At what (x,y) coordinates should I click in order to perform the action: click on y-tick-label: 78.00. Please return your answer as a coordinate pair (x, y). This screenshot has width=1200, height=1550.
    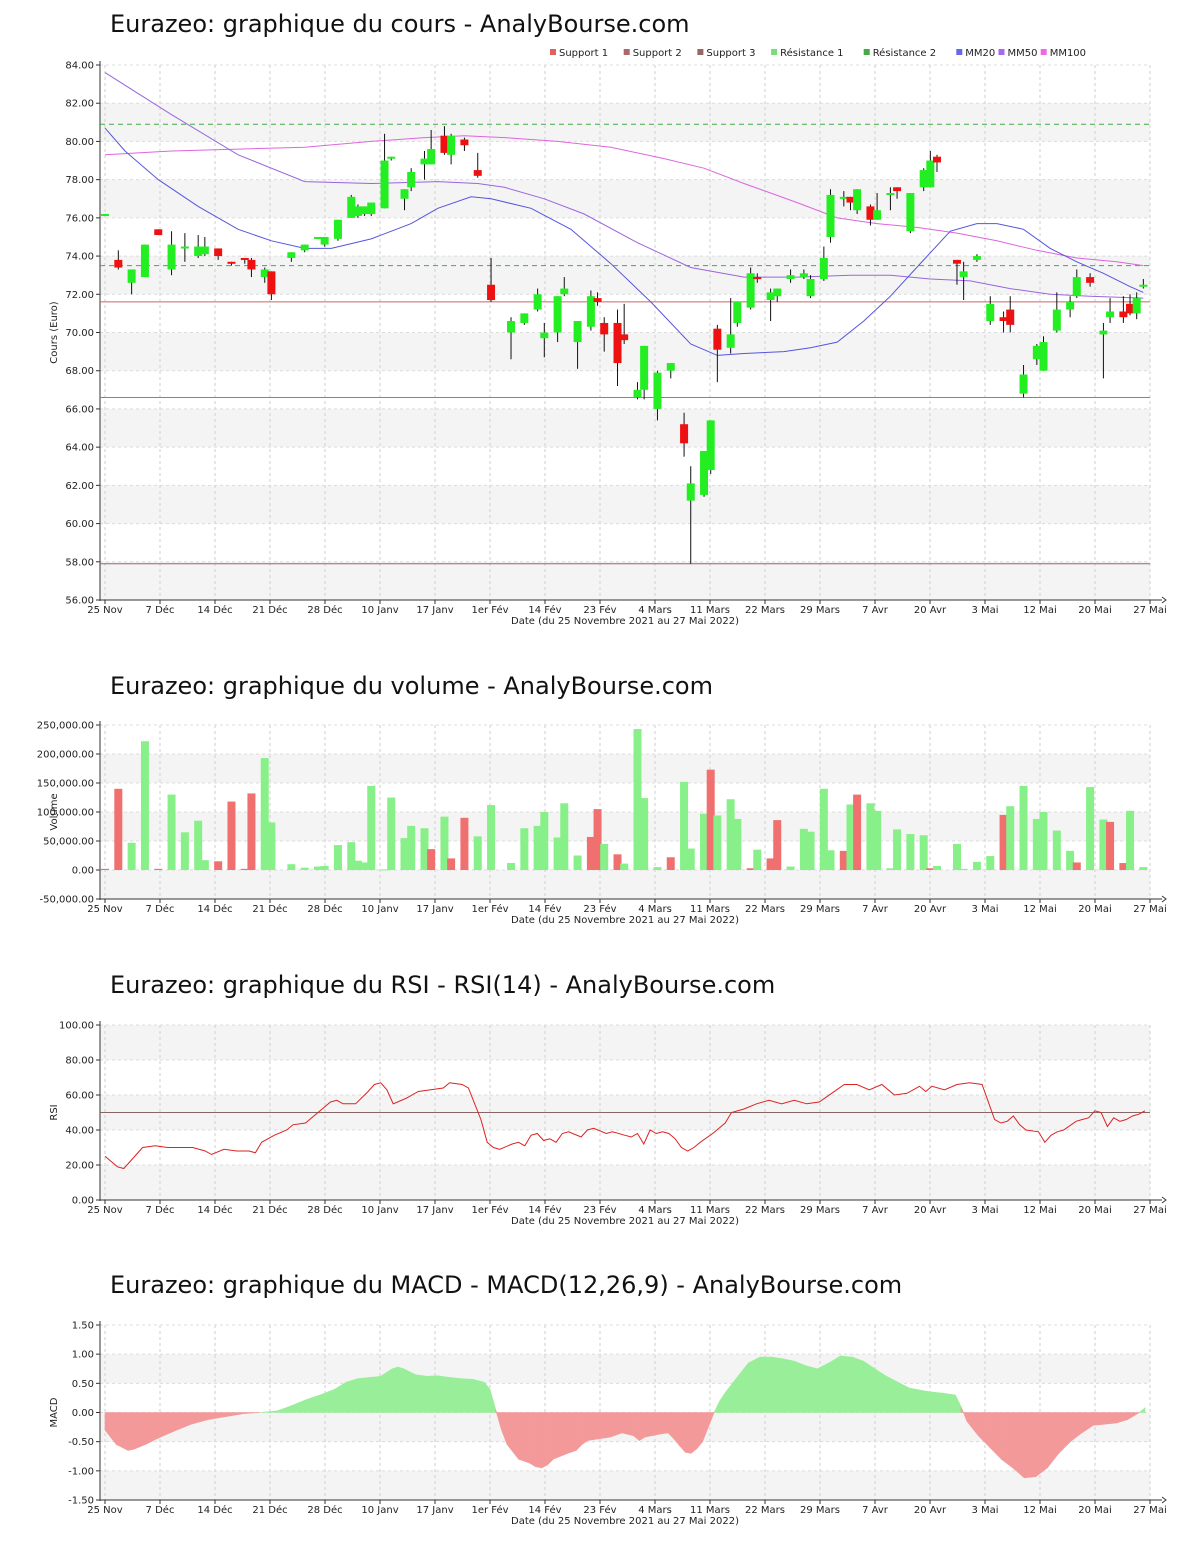
    Looking at the image, I should click on (79, 180).